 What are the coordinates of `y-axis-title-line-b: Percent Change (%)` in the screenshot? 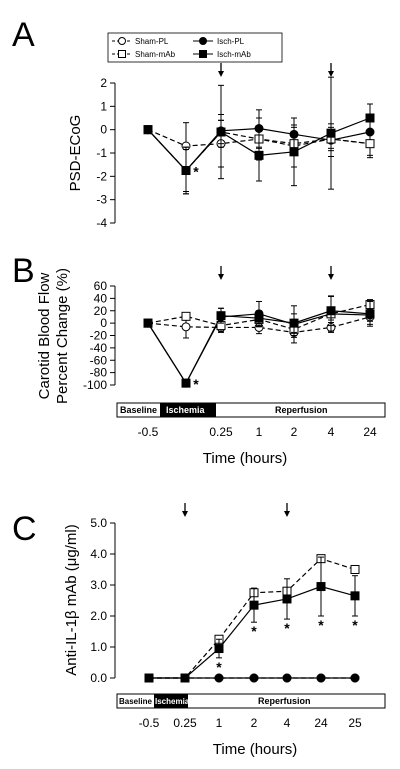 It's located at (62, 336).